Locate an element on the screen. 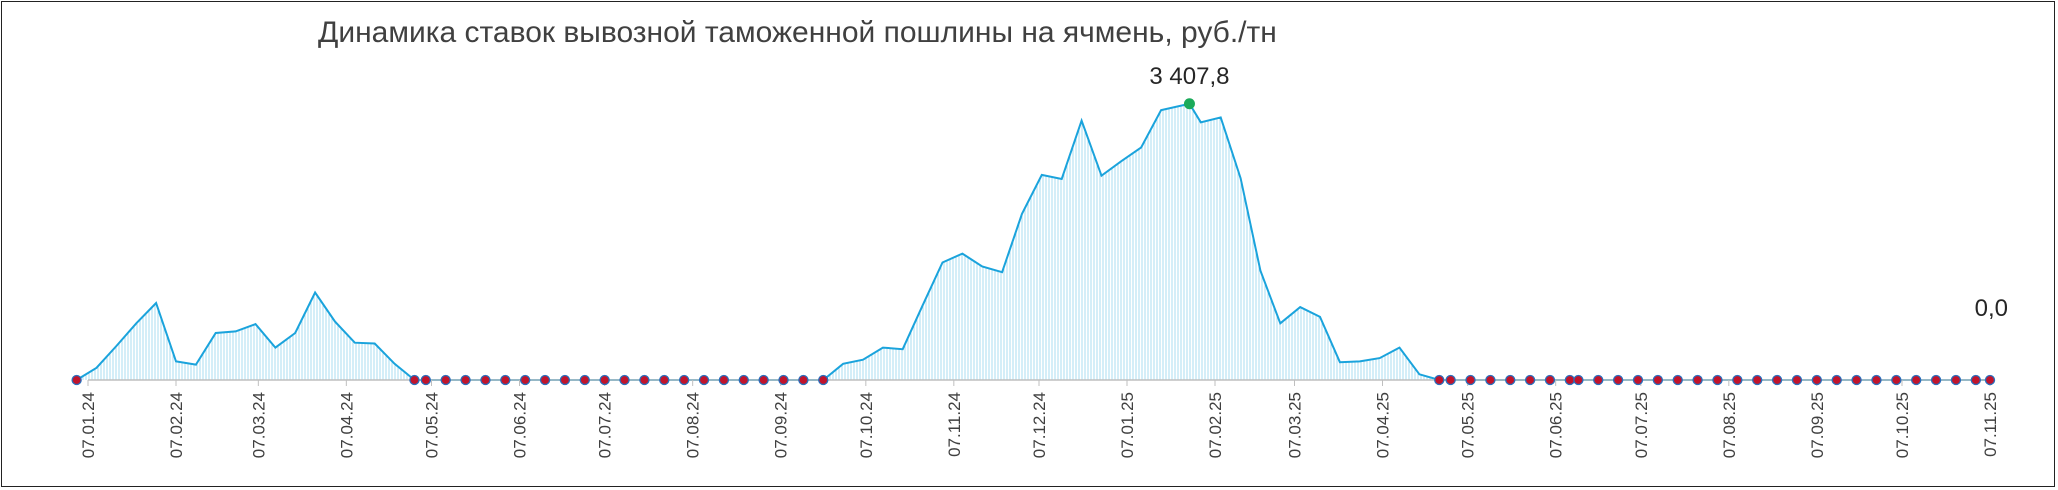 The image size is (2058, 490). x-tick-label: 07.04.25 is located at coordinates (1382, 425).